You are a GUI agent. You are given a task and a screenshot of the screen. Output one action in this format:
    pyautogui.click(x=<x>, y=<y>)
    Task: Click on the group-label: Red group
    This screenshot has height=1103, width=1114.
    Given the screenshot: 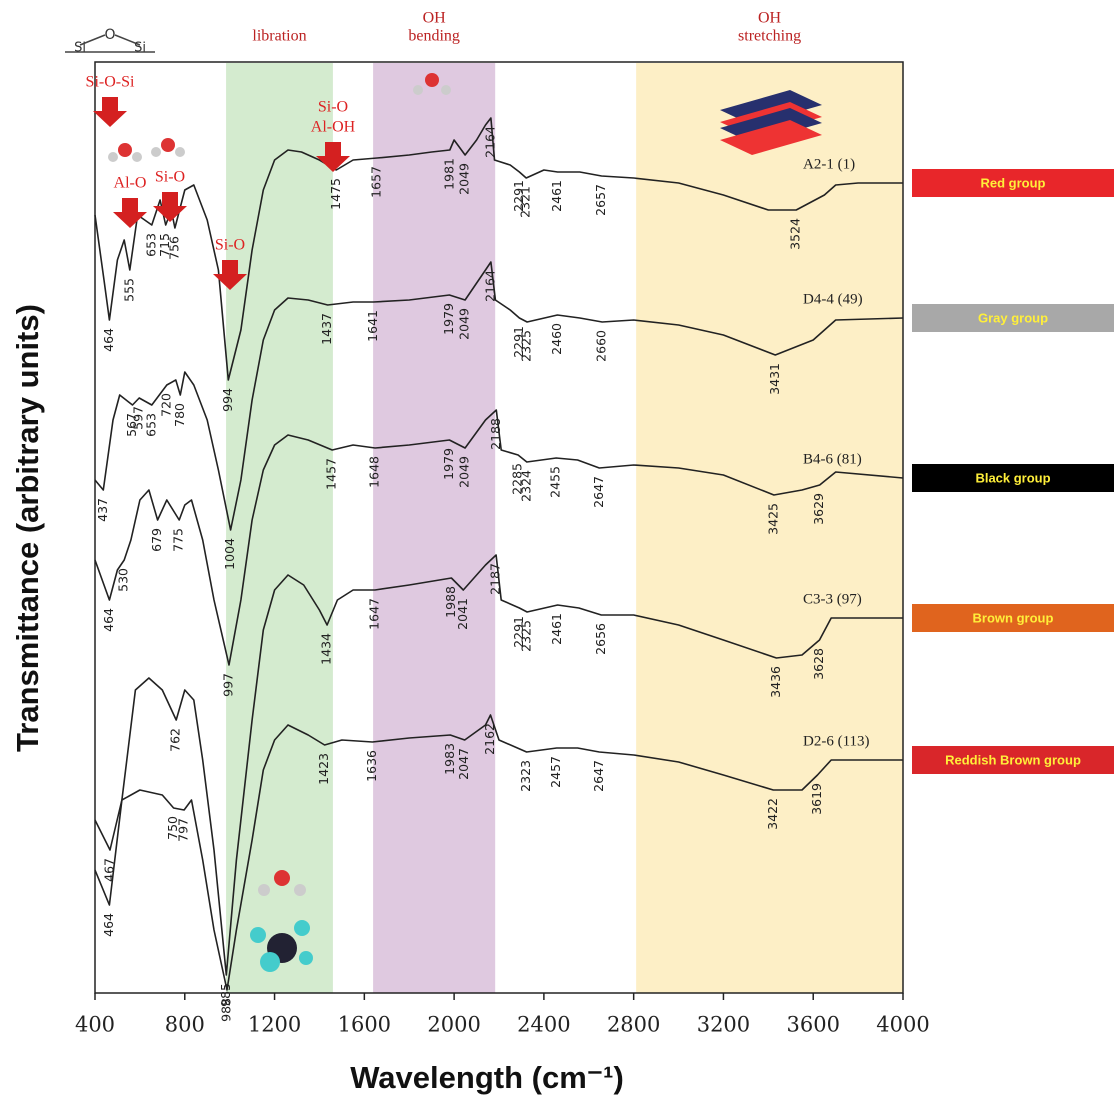 What is the action you would take?
    pyautogui.click(x=1013, y=182)
    